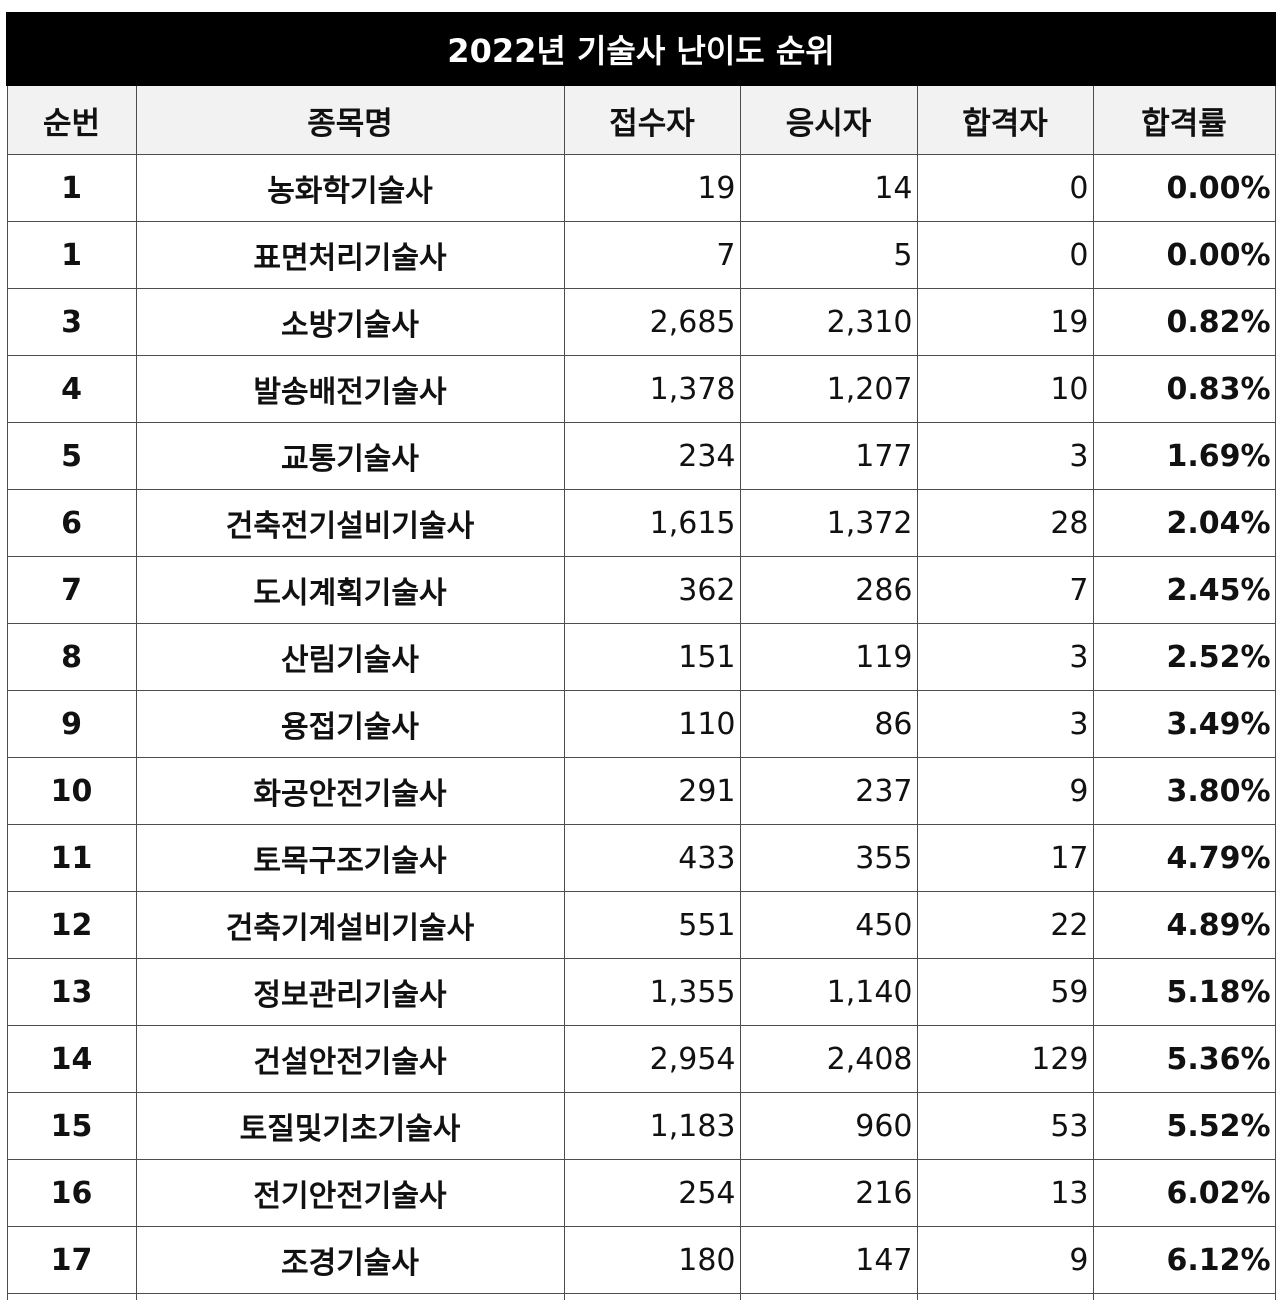  What do you see at coordinates (1184, 389) in the screenshot?
I see `pass-rate-cell: 0.83%` at bounding box center [1184, 389].